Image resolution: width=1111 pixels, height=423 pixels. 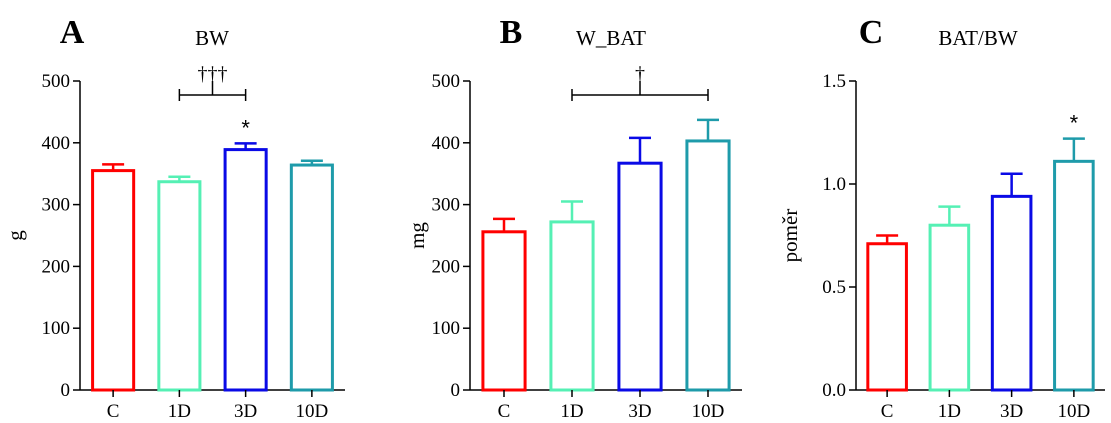 What do you see at coordinates (72, 32) in the screenshot?
I see `panel-letter: A` at bounding box center [72, 32].